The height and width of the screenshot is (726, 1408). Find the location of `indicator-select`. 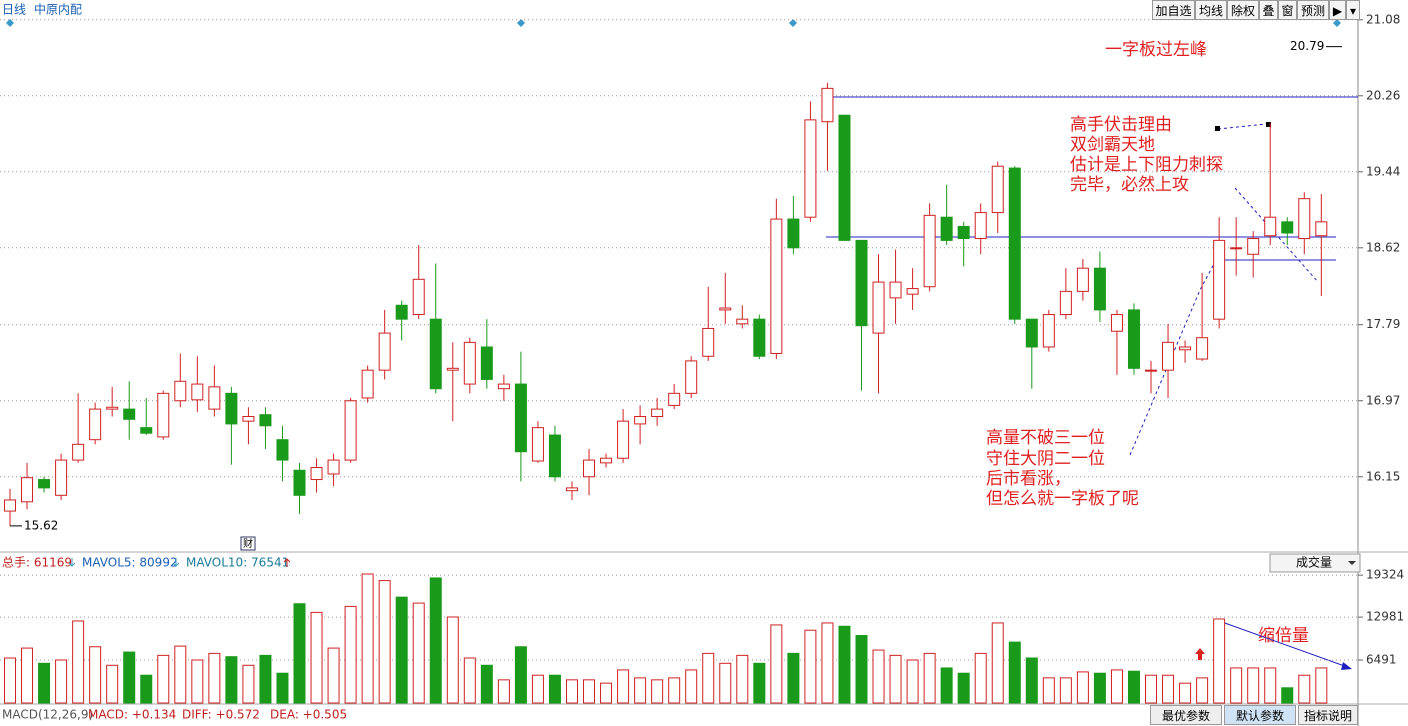

indicator-select is located at coordinates (1315, 563).